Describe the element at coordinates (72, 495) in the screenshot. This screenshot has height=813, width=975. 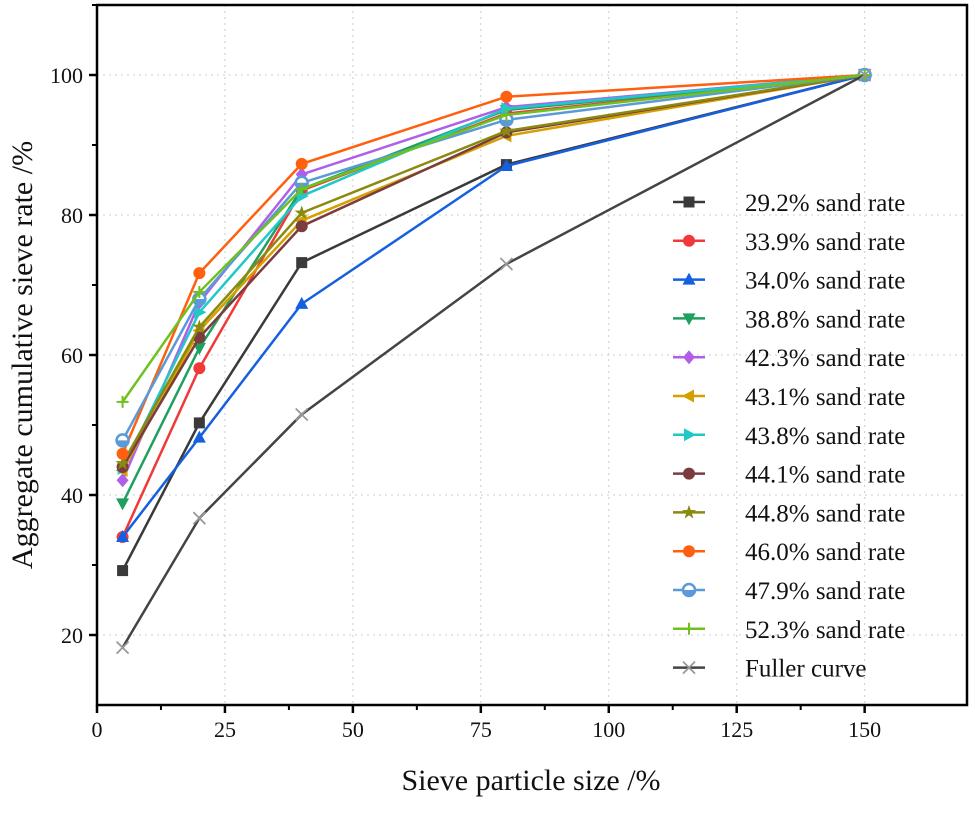
I see `y-tick-label: 40` at that location.